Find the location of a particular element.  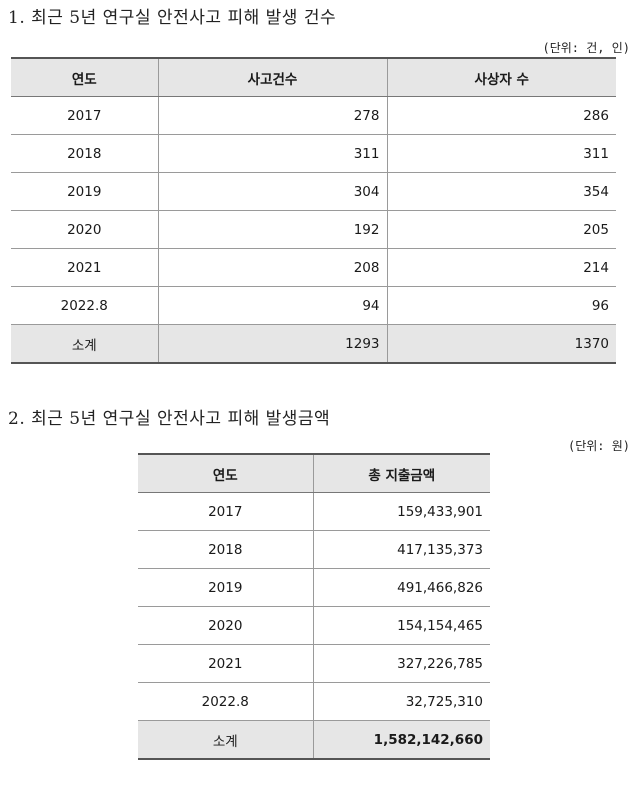

column-header-casualties: 사상자 수 is located at coordinates (501, 77).